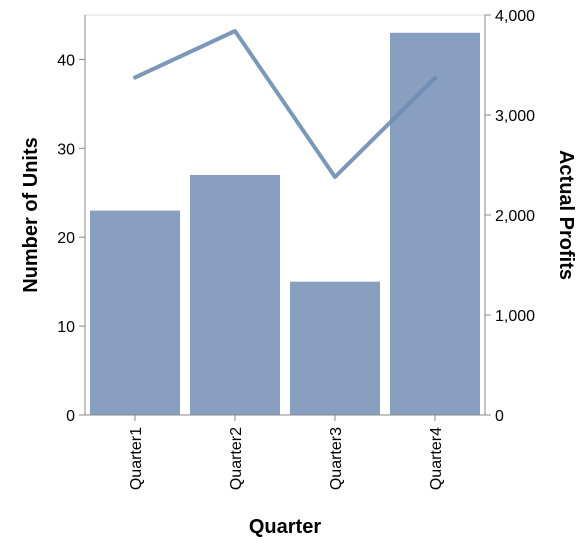 This screenshot has height=548, width=588. Describe the element at coordinates (66, 238) in the screenshot. I see `left-tick-label: 20` at that location.